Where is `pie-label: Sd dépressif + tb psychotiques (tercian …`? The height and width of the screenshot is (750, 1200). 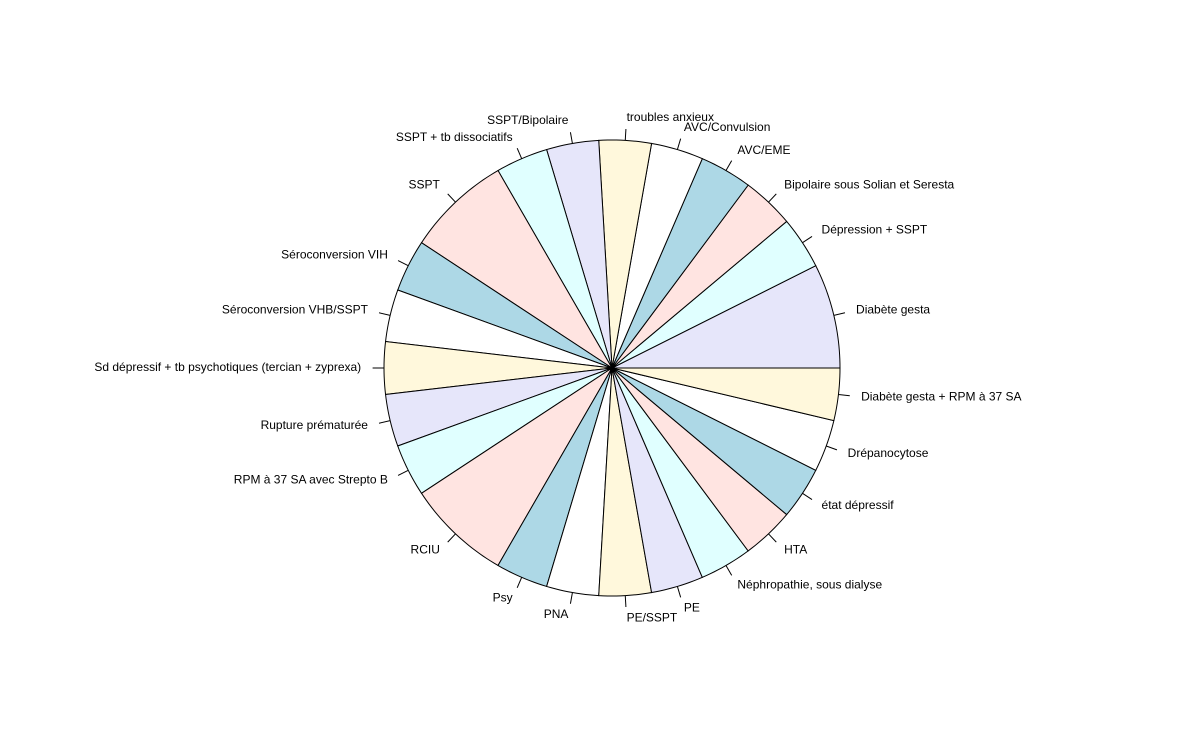
pie-label: Sd dépressif + tb psychotiques (tercian … is located at coordinates (227, 367).